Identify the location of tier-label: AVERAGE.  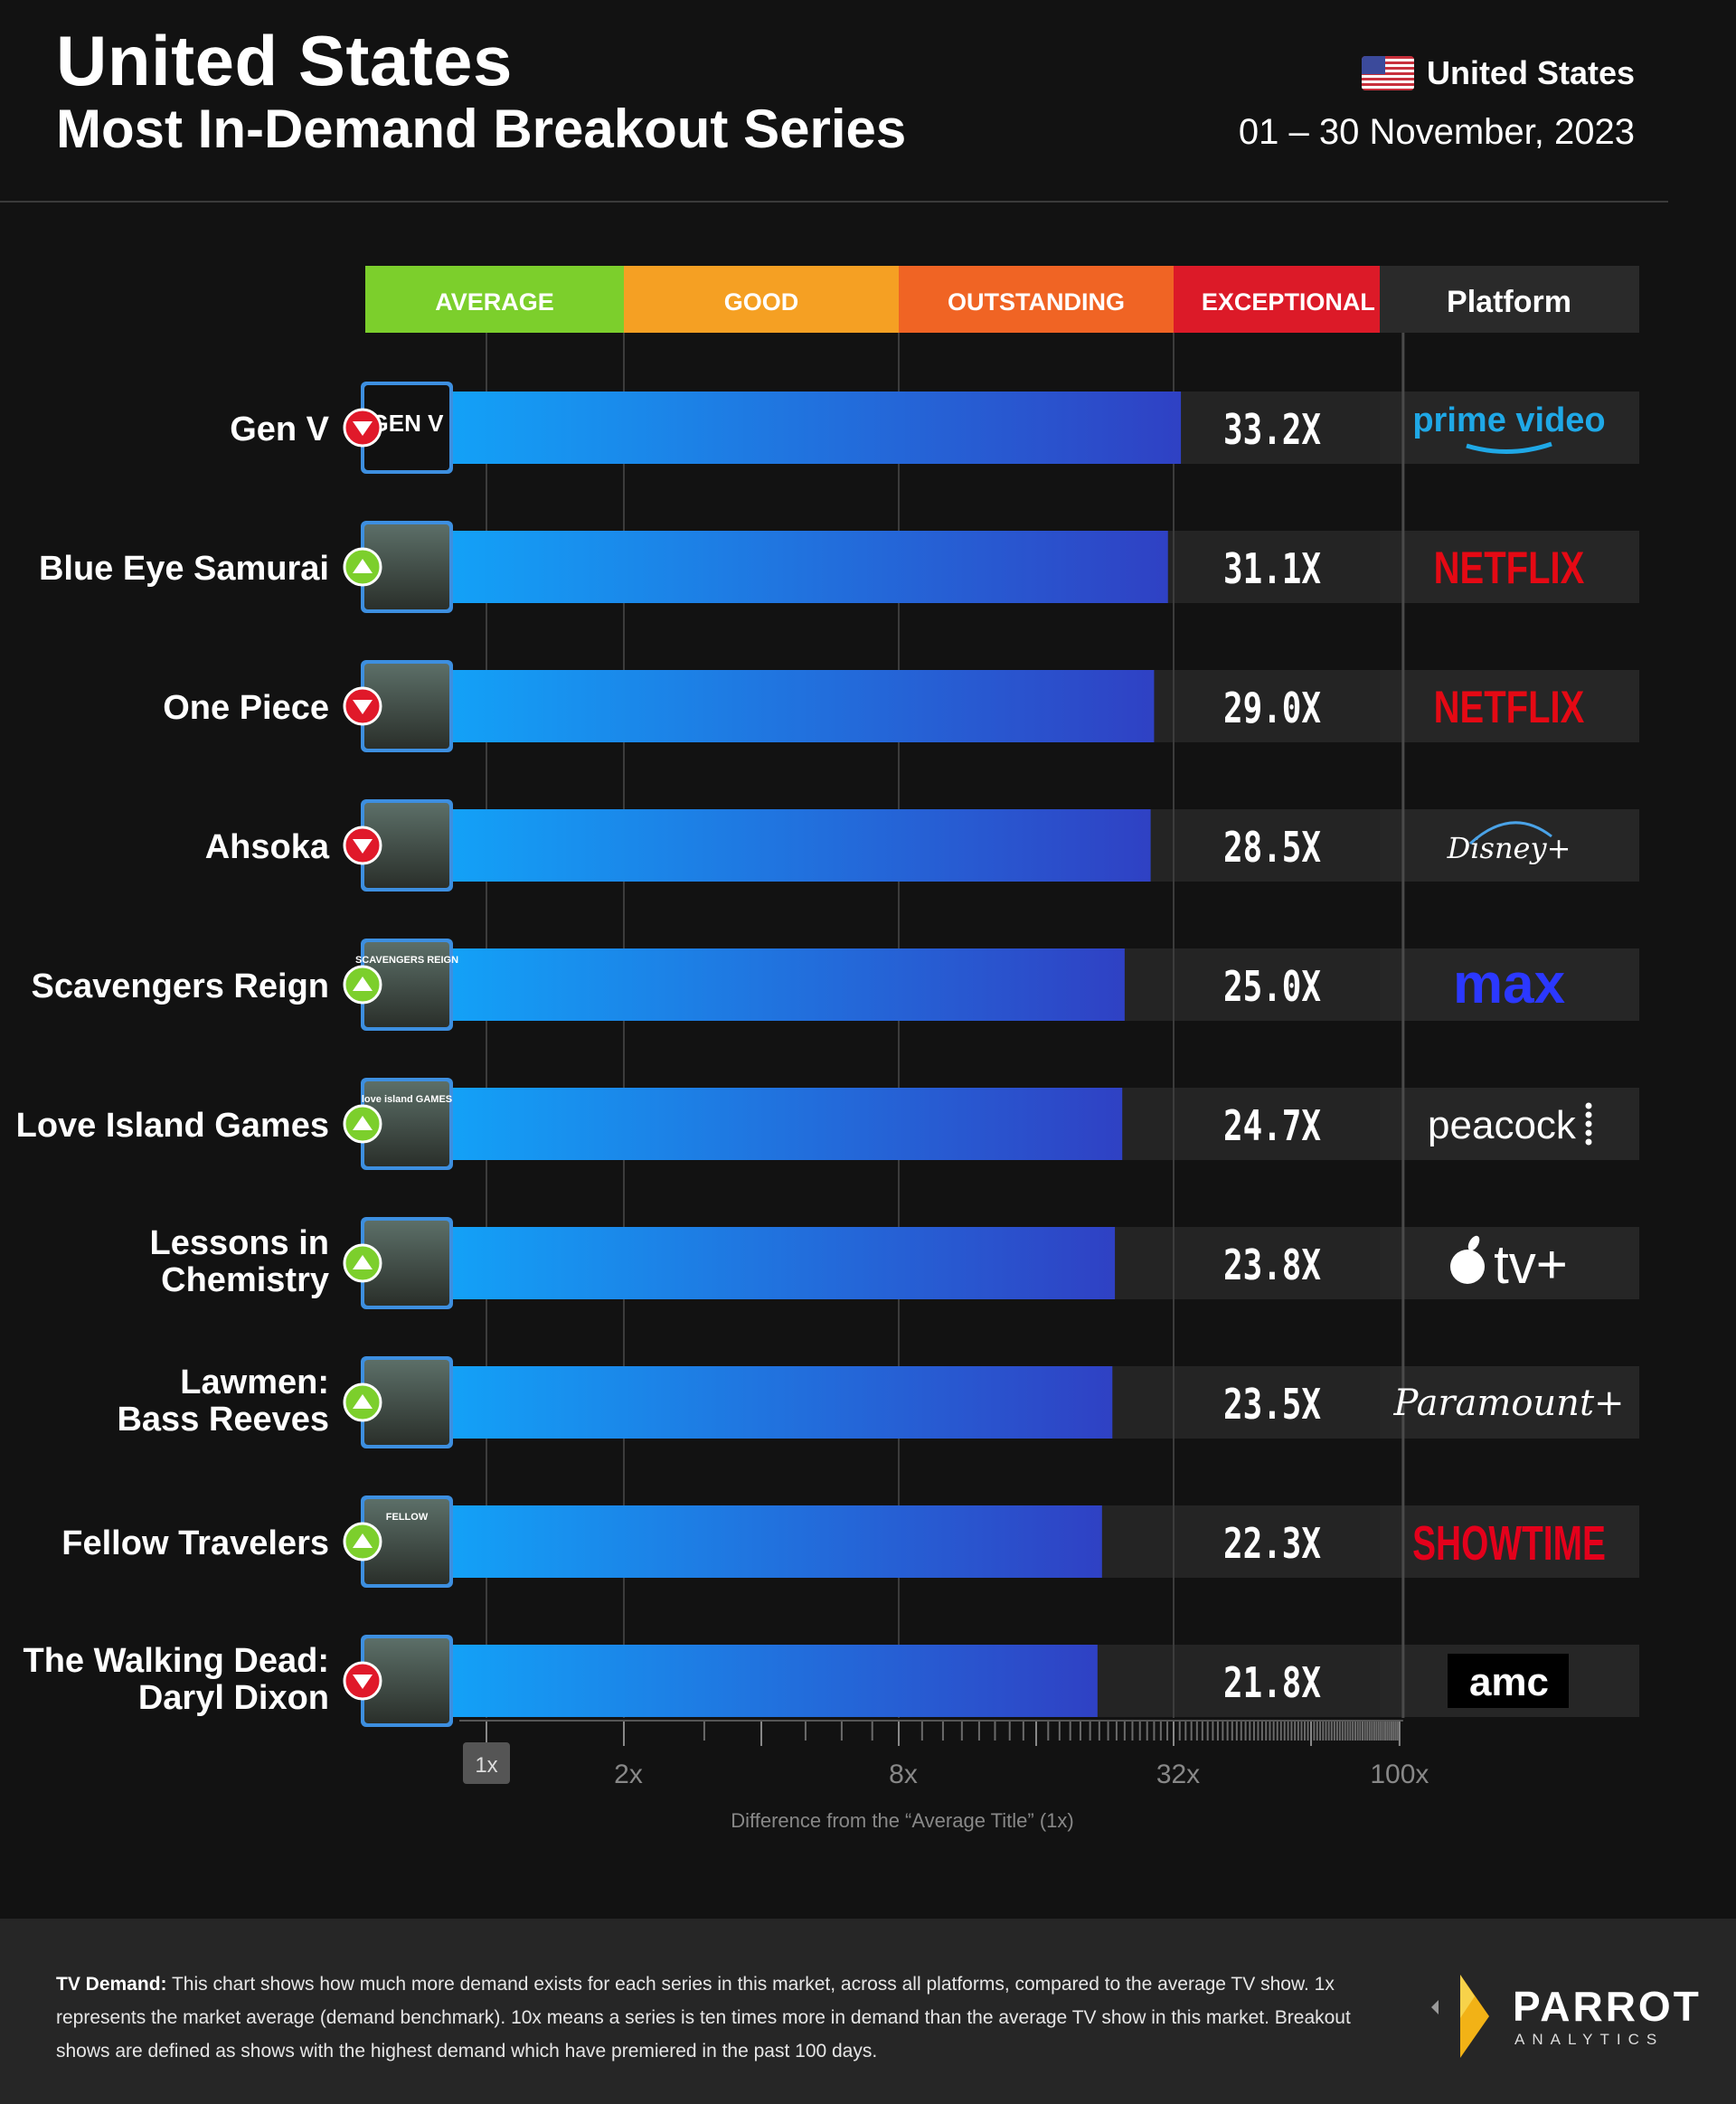
(495, 302).